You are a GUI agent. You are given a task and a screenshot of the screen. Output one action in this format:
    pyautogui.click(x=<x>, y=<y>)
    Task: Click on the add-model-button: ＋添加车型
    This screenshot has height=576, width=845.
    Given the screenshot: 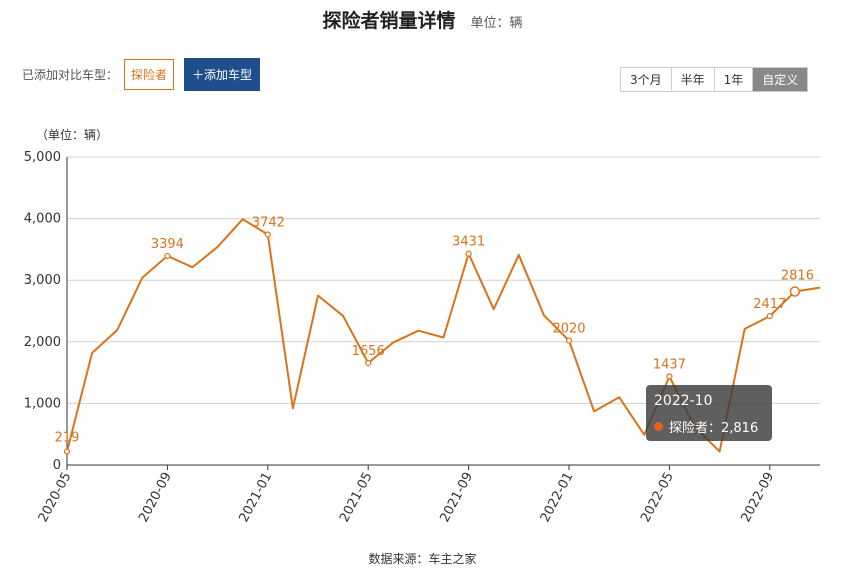 What is the action you would take?
    pyautogui.click(x=222, y=74)
    